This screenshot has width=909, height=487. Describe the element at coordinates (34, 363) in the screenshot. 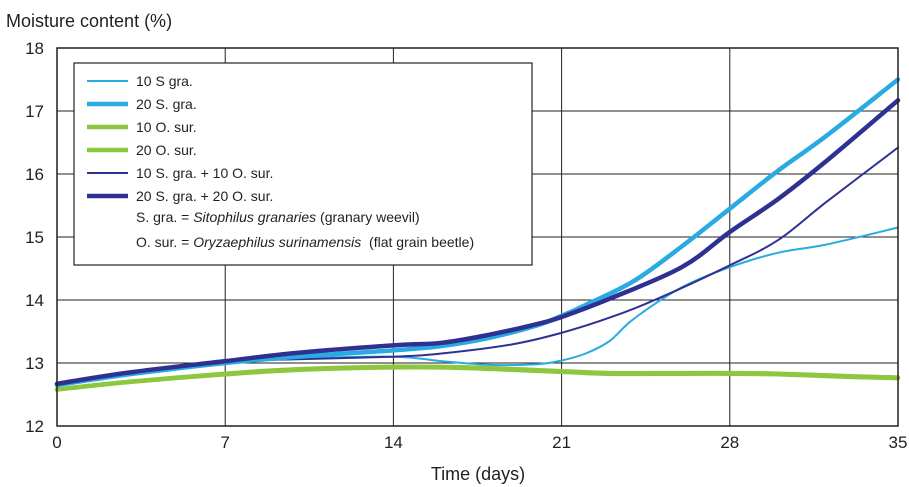

I see `y-tick-label: 13` at that location.